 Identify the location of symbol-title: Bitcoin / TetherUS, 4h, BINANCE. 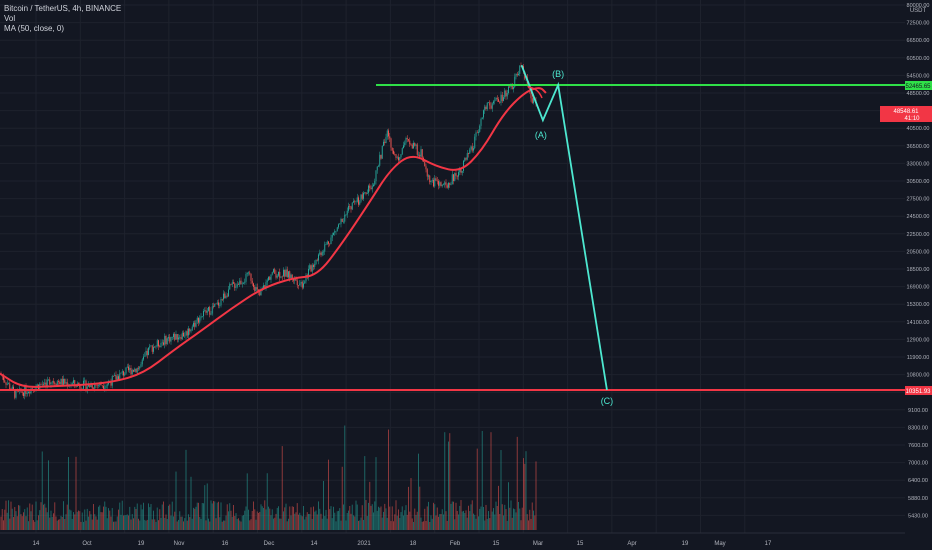
(63, 8).